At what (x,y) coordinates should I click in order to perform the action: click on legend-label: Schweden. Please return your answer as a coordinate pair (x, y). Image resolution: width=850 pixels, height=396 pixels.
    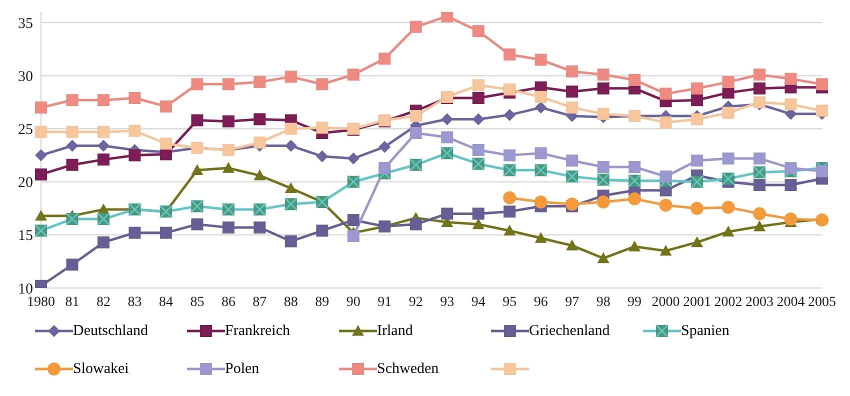
    Looking at the image, I should click on (408, 369).